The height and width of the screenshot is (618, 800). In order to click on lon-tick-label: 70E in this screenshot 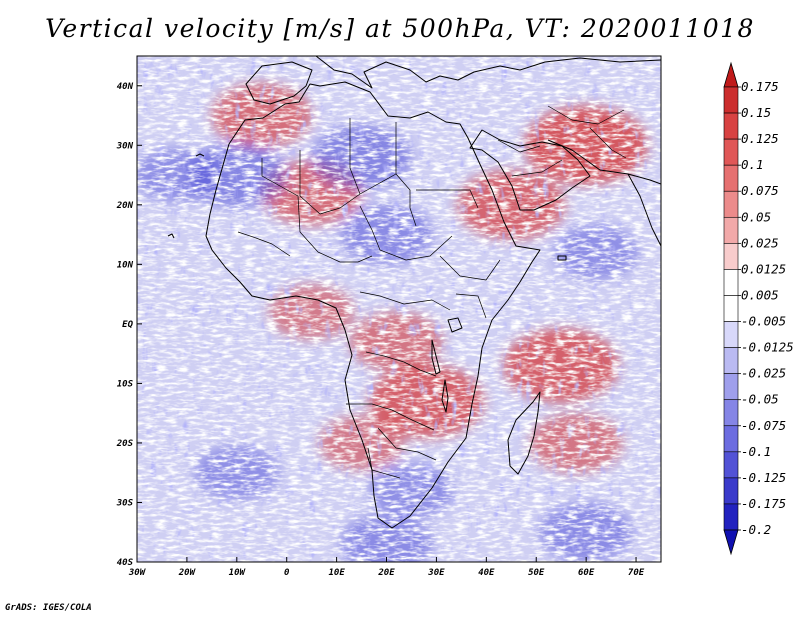, I will do `click(636, 573)`.